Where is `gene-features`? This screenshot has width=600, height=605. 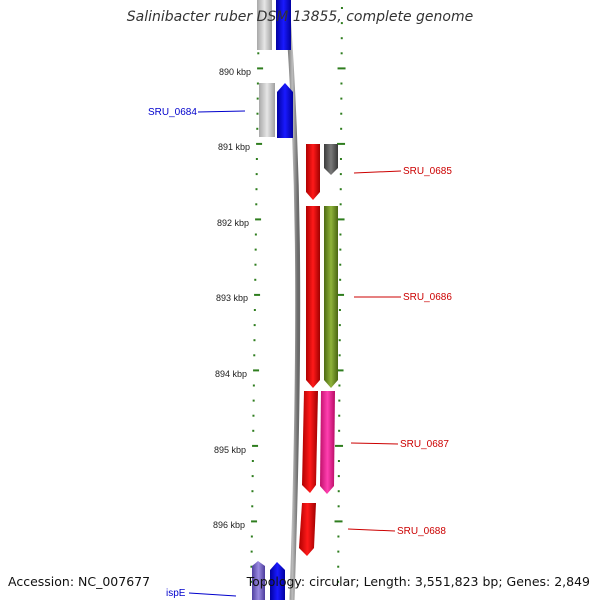 gene-features is located at coordinates (295, 300).